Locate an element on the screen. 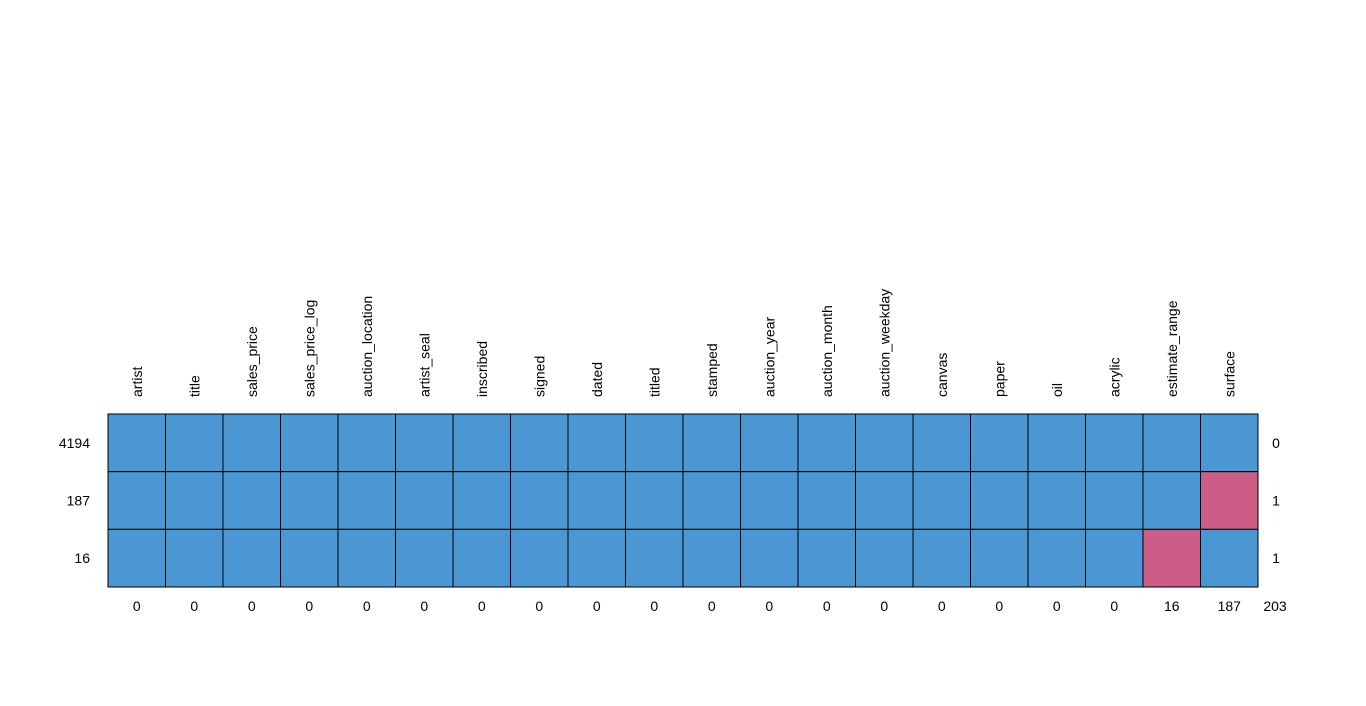 This screenshot has height=706, width=1366. column-missing-label: 16 is located at coordinates (1172, 606).